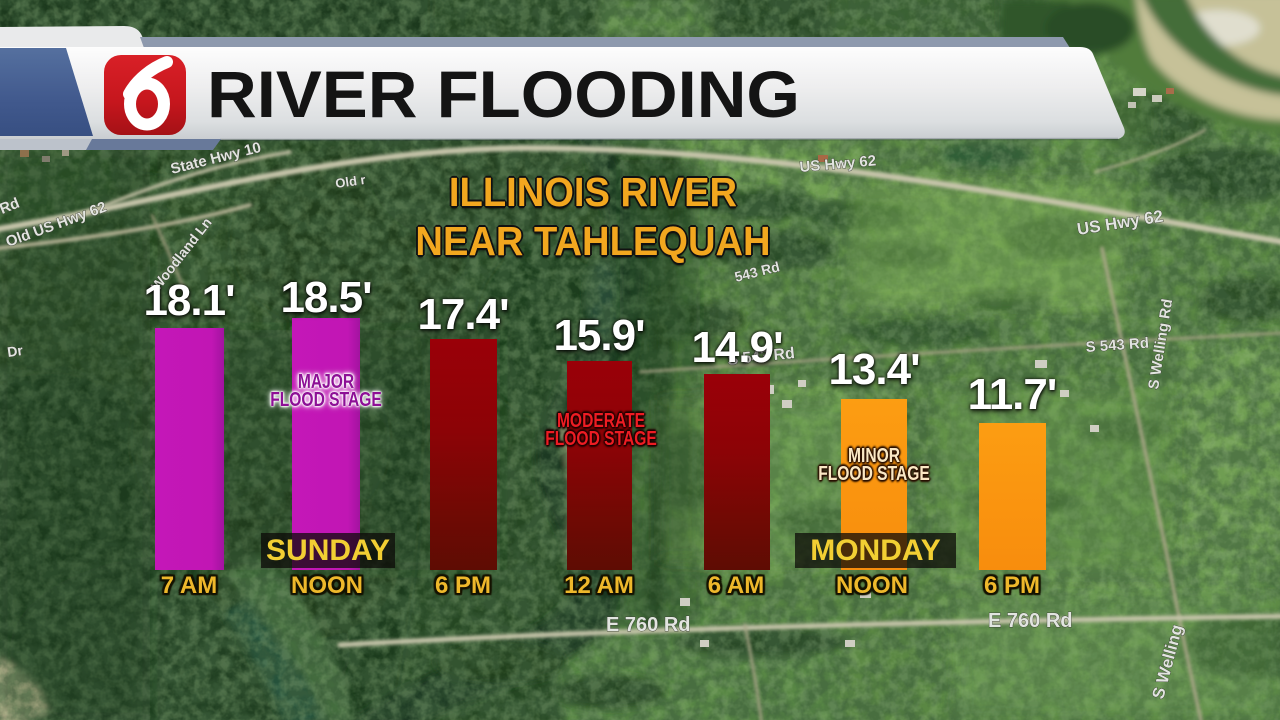 The width and height of the screenshot is (1280, 720). I want to click on svg-text: Dr, so click(15, 351).